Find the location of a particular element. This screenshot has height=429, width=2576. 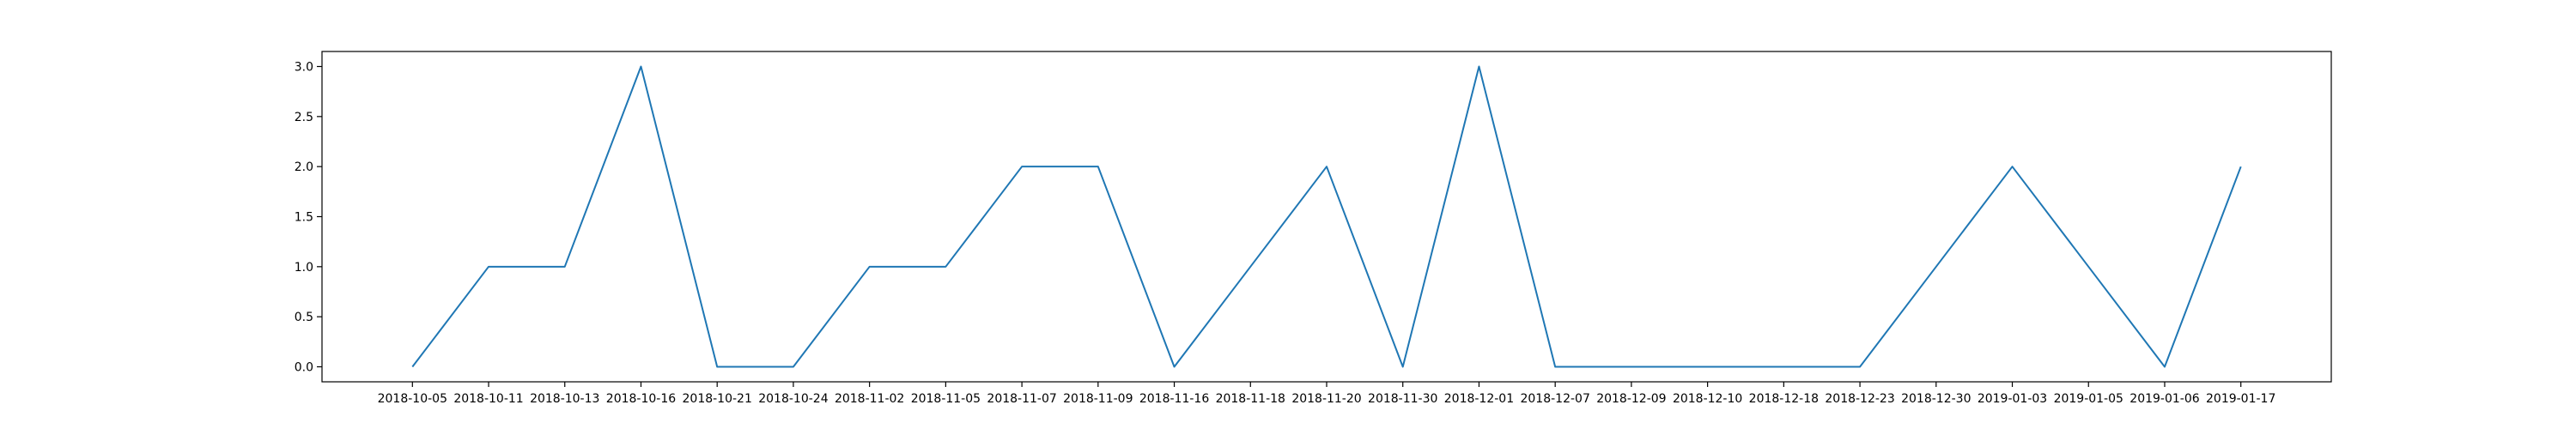

x-tick-label: 2018-12-10 is located at coordinates (1708, 399).